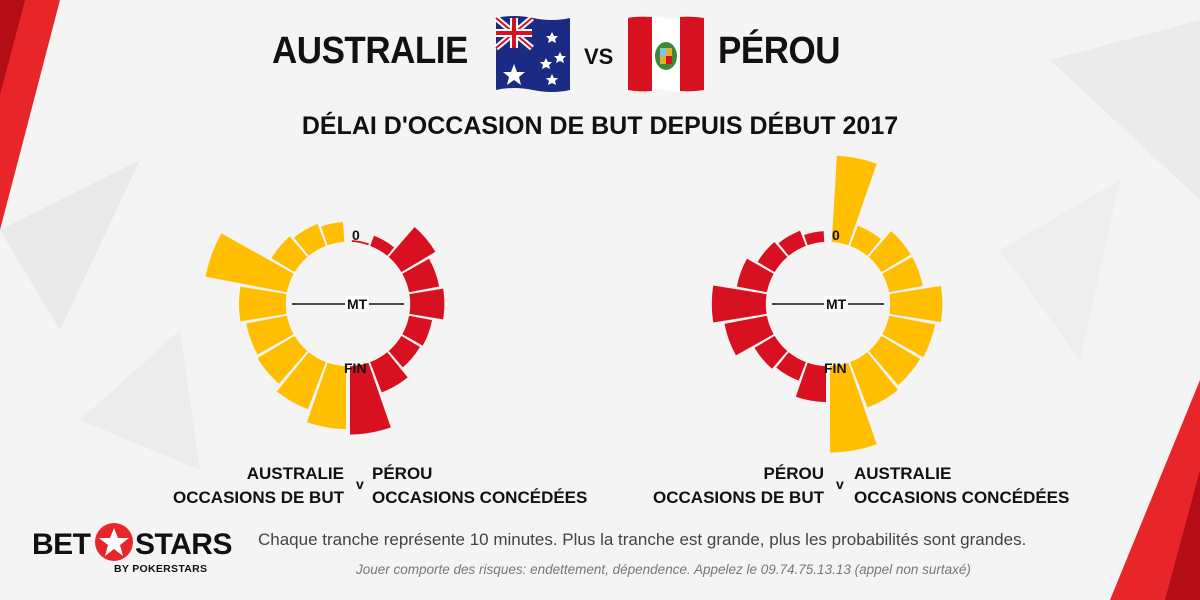  I want to click on chart2-label-bottom: FIN, so click(835, 368).